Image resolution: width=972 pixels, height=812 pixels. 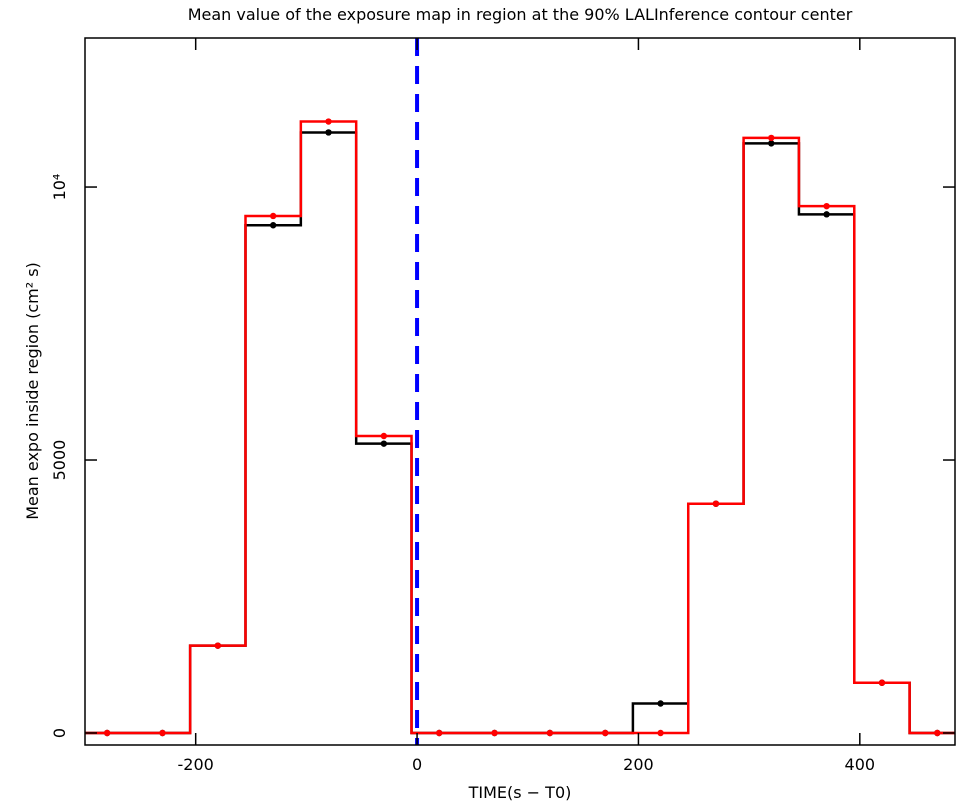 I want to click on y-axis-label: Mean expo inside region (cm² s), so click(x=32, y=391).